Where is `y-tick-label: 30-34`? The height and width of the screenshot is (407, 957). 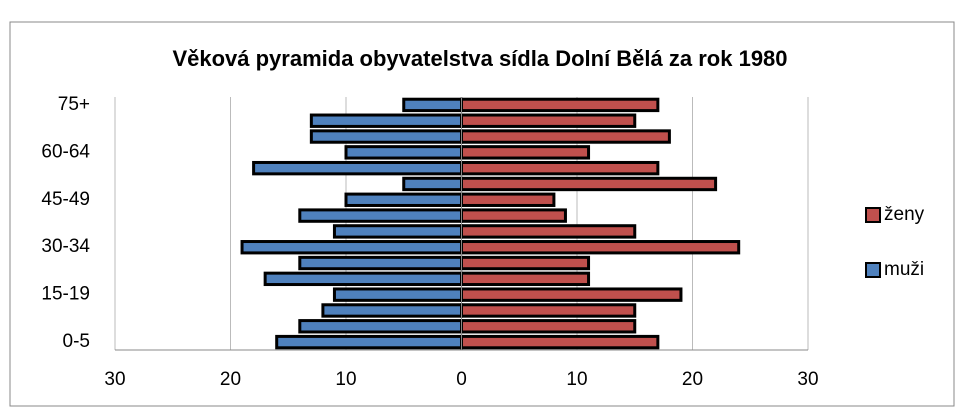 y-tick-label: 30-34 is located at coordinates (65, 246).